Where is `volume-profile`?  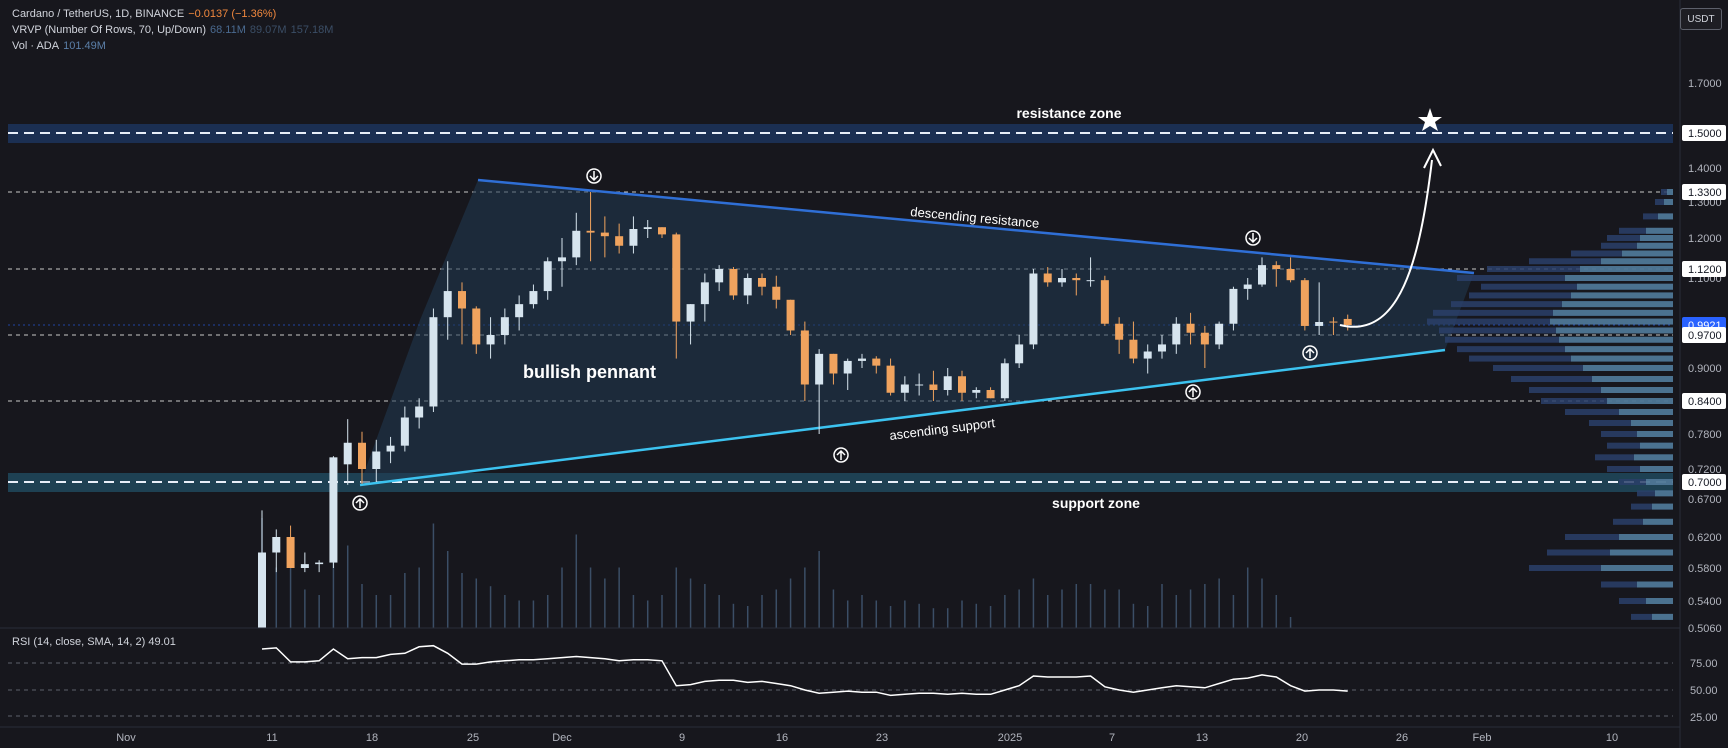
volume-profile is located at coordinates (1550, 404).